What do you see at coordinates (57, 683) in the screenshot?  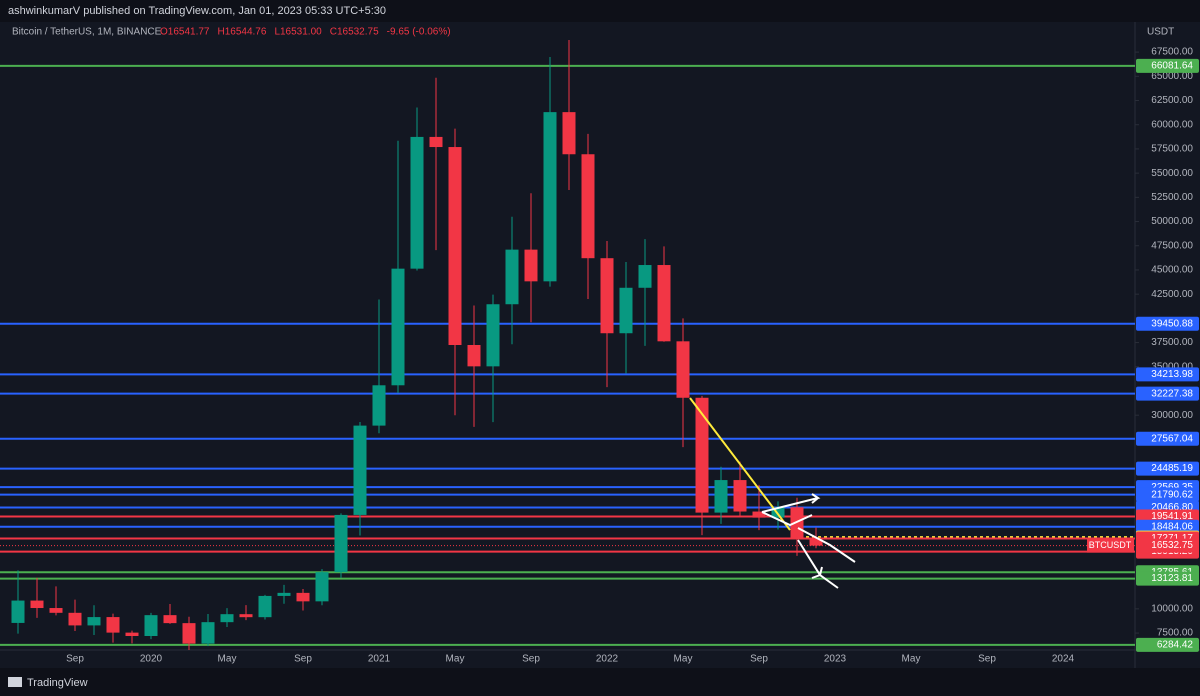 I see `brand: TradingView` at bounding box center [57, 683].